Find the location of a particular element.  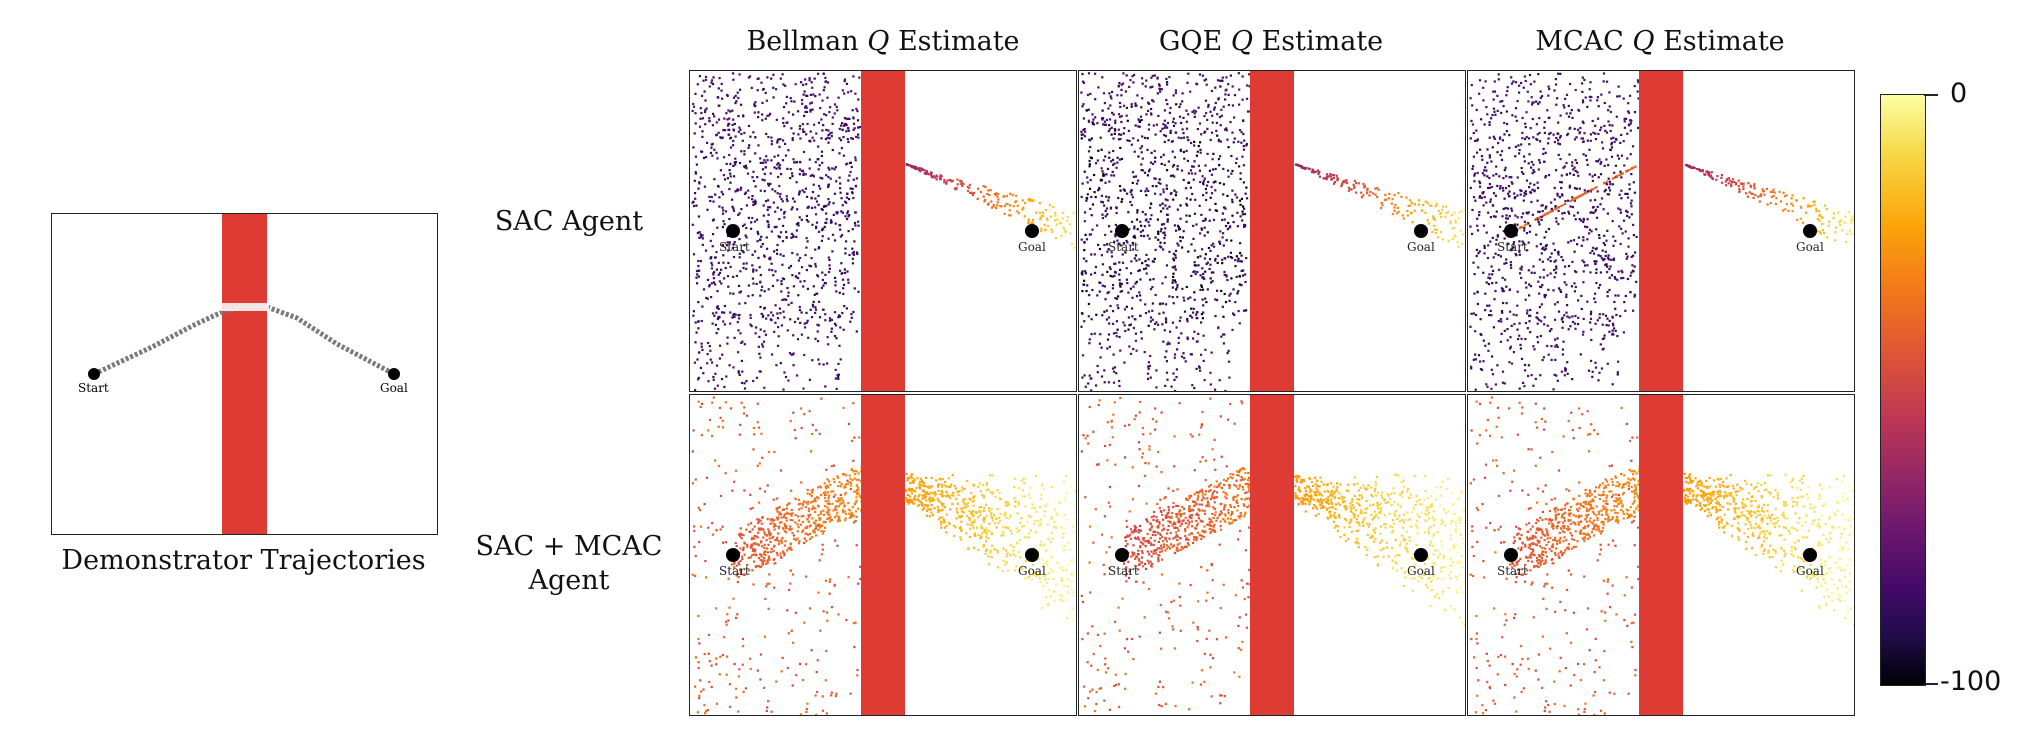

demonstrator-panel: Start Goal is located at coordinates (244, 374).